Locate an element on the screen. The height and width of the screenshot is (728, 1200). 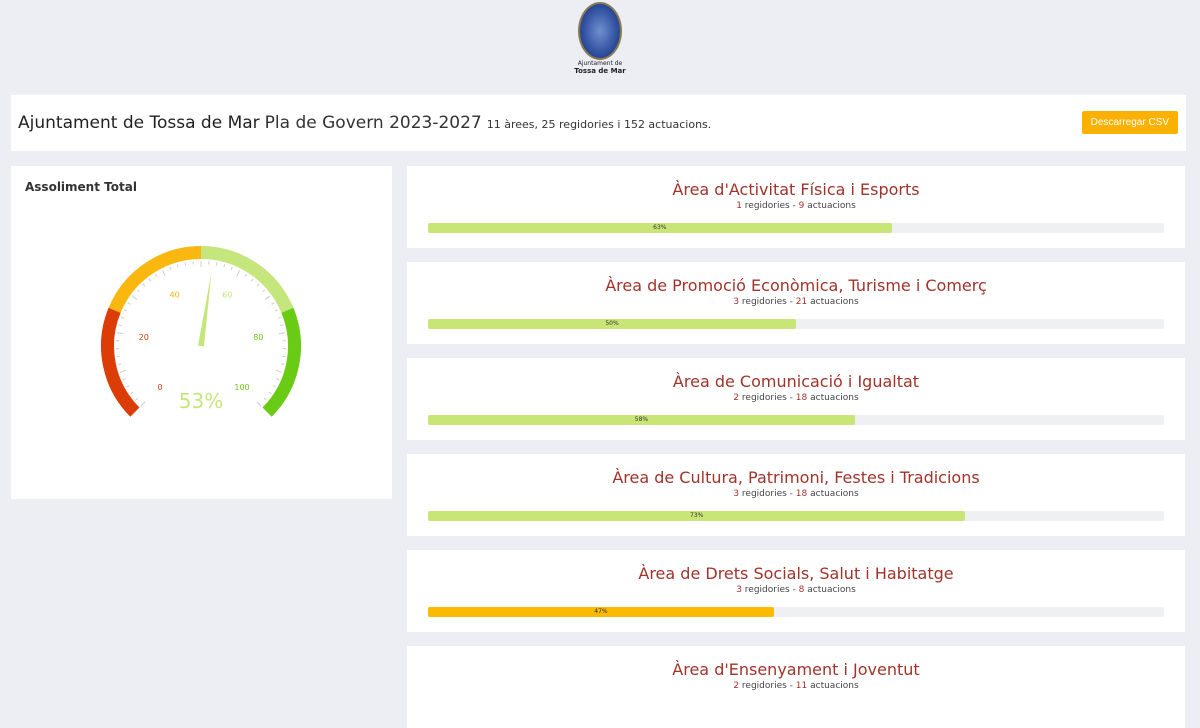
org-name: Ajuntament de Tossa de Mar is located at coordinates (139, 123).